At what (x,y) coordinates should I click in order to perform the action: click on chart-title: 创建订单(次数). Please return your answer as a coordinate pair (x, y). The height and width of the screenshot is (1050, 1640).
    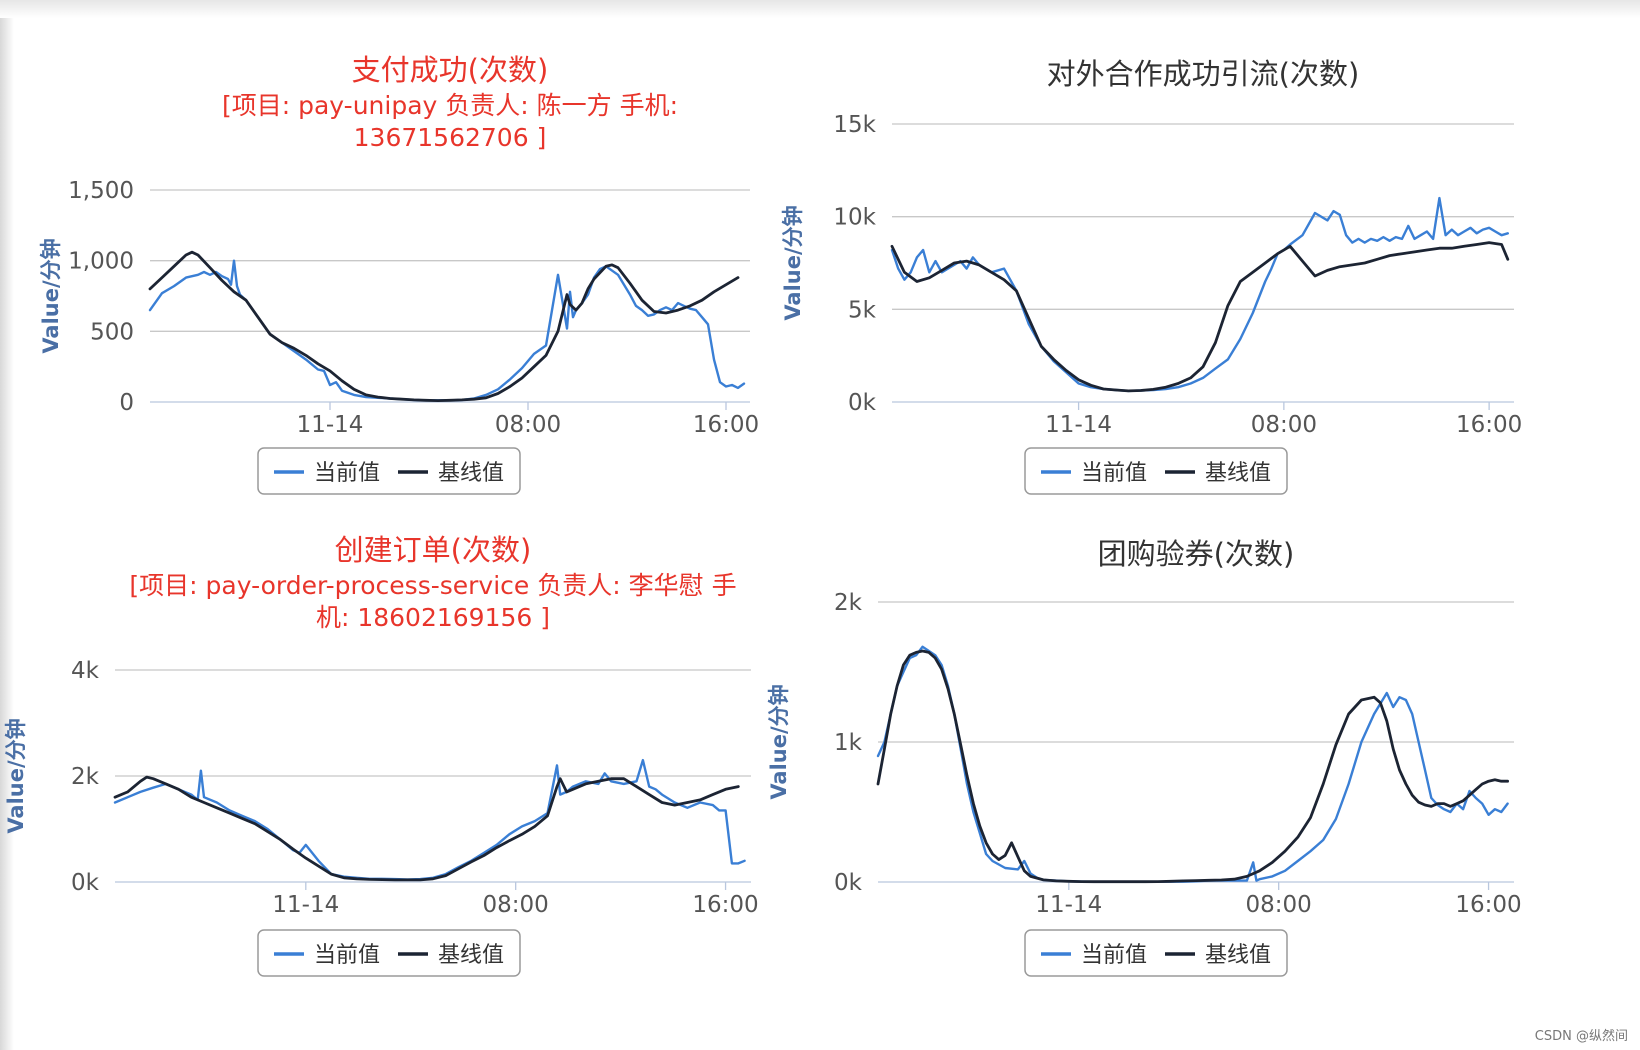
    Looking at the image, I should click on (433, 550).